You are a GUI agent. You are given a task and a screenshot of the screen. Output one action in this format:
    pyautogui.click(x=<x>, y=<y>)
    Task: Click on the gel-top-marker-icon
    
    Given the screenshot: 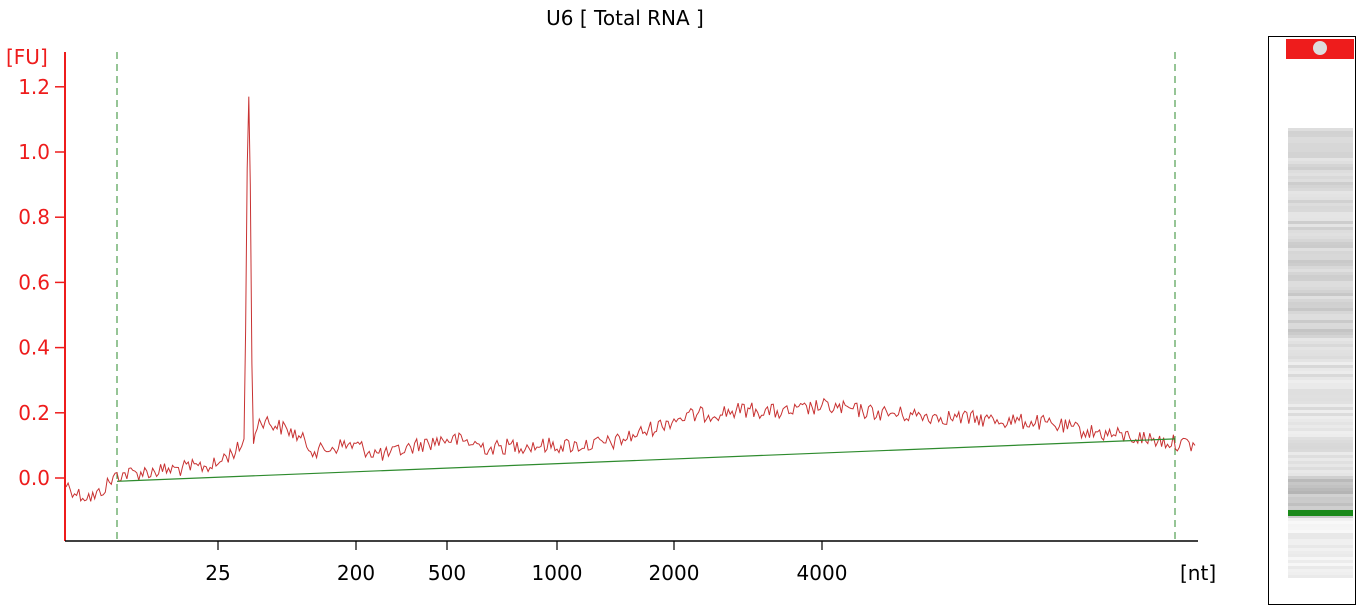 What is the action you would take?
    pyautogui.click(x=1320, y=48)
    